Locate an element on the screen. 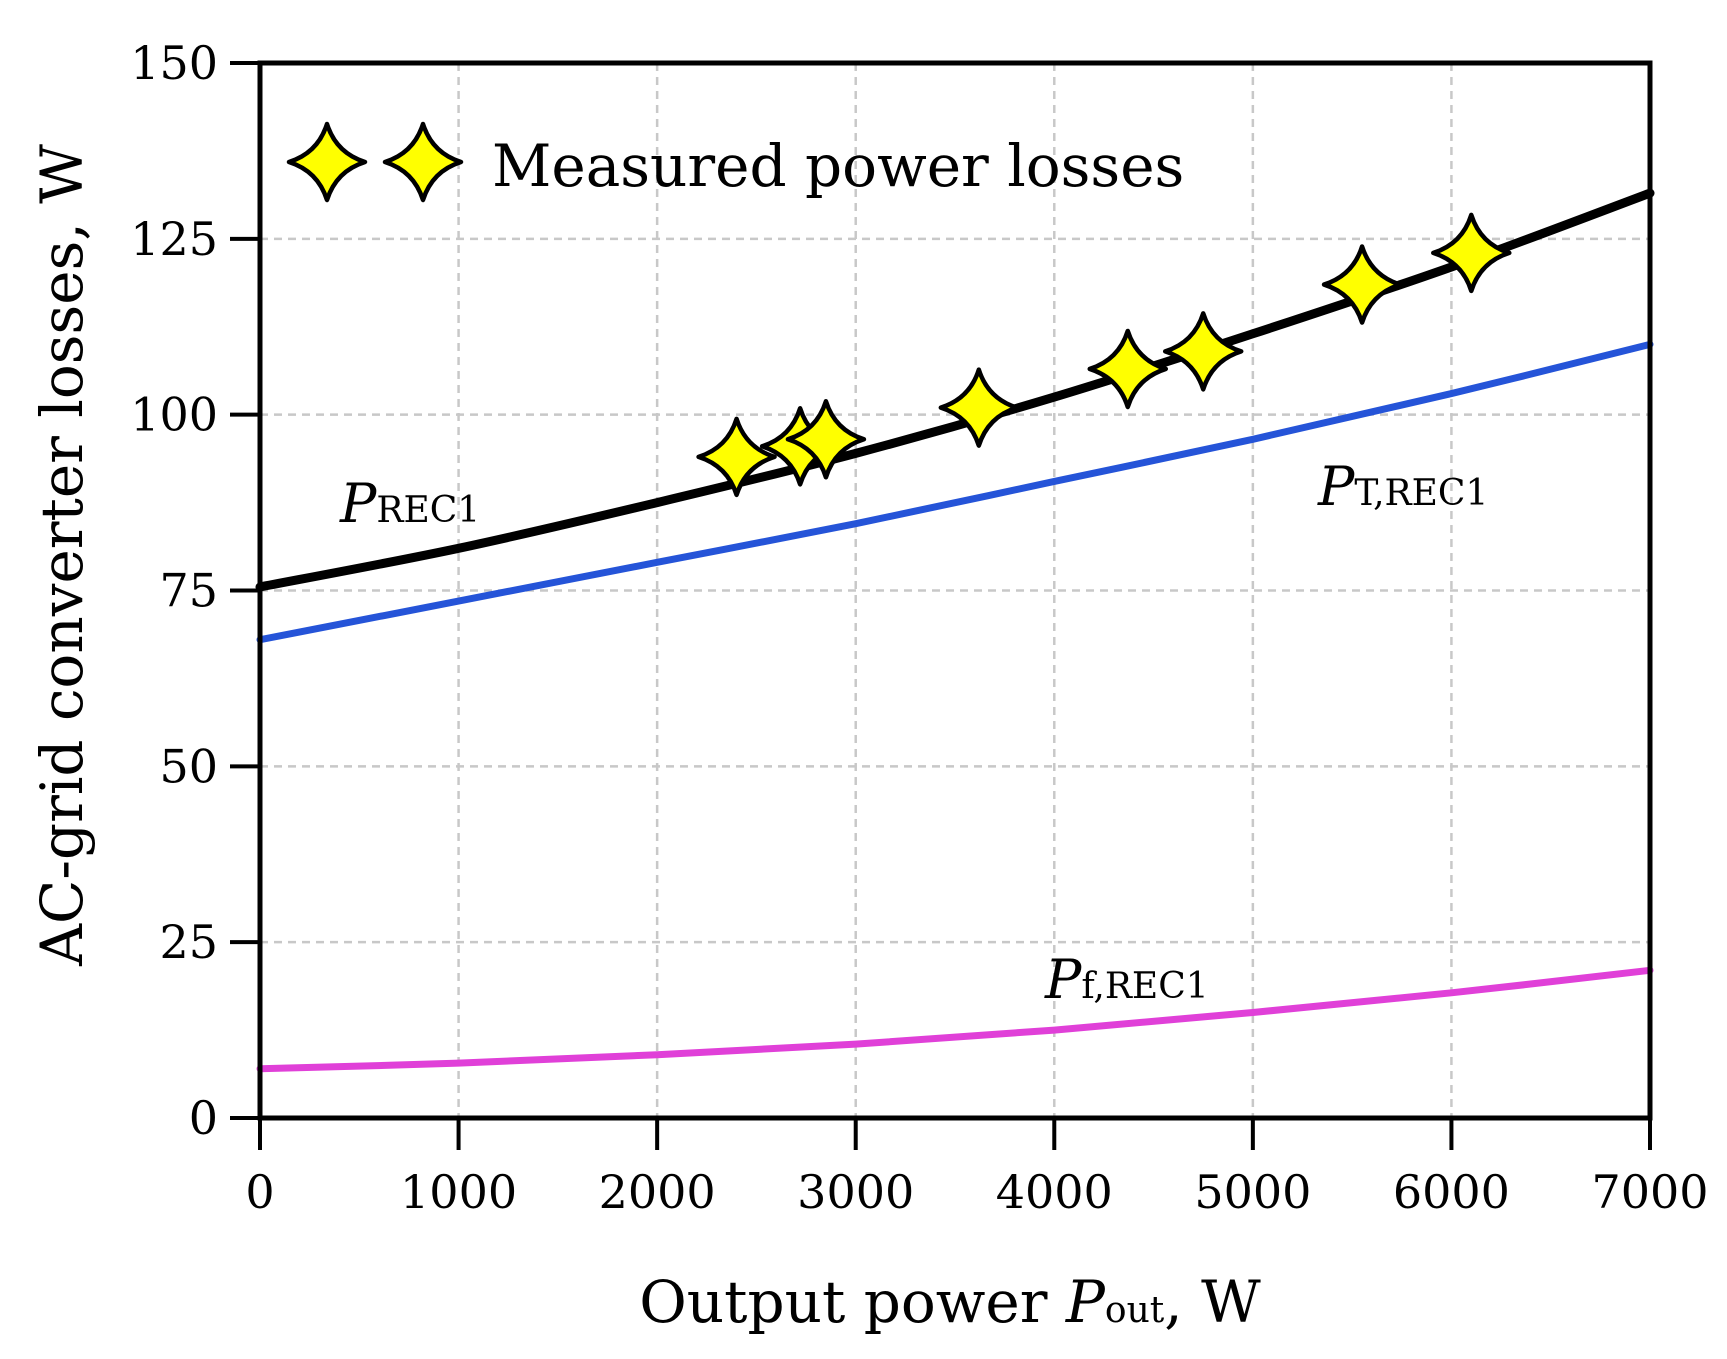 This screenshot has width=1727, height=1359. x-axis-title-unit: , W is located at coordinates (1212, 1302).